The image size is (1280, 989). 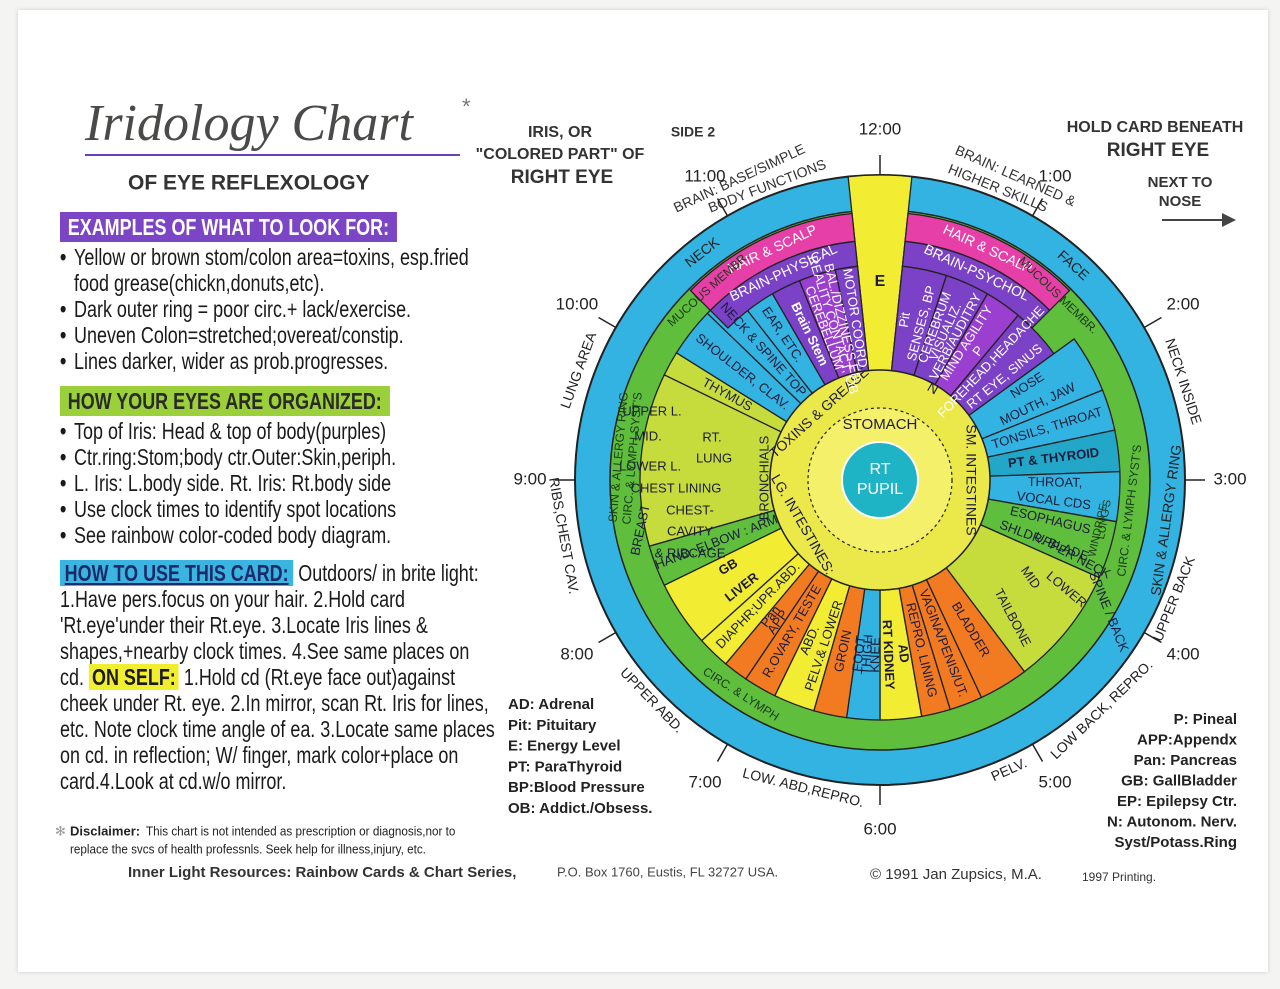 I want to click on inner-ring-label: SM. INTESTINES, so click(x=971, y=479).